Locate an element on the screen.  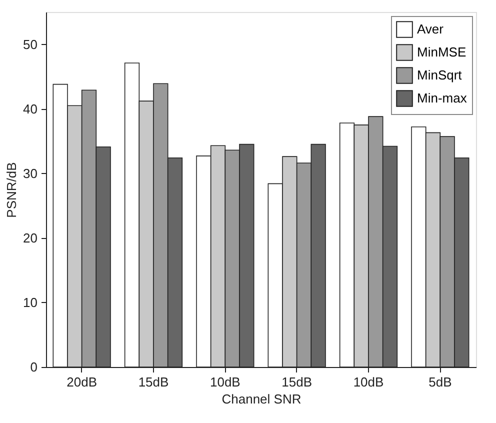
y-tick-label: 40 is located at coordinates (30, 108).